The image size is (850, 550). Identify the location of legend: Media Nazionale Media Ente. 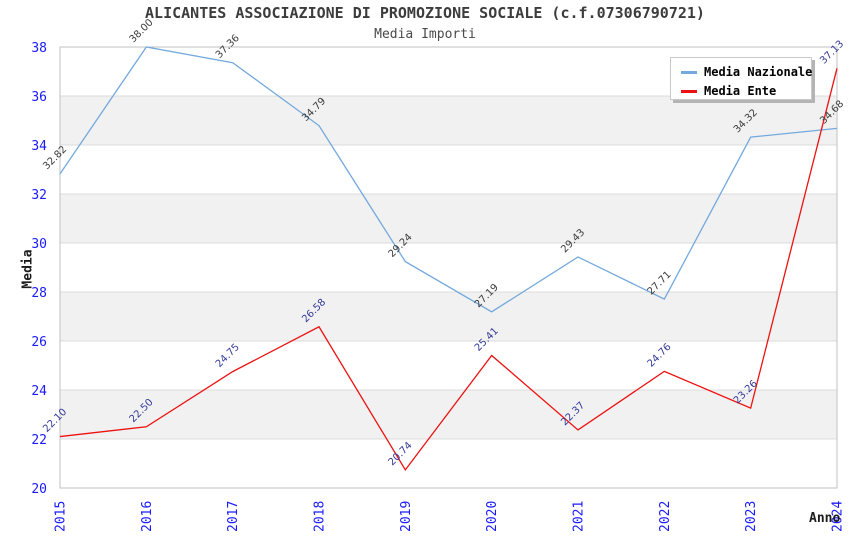
(741, 78).